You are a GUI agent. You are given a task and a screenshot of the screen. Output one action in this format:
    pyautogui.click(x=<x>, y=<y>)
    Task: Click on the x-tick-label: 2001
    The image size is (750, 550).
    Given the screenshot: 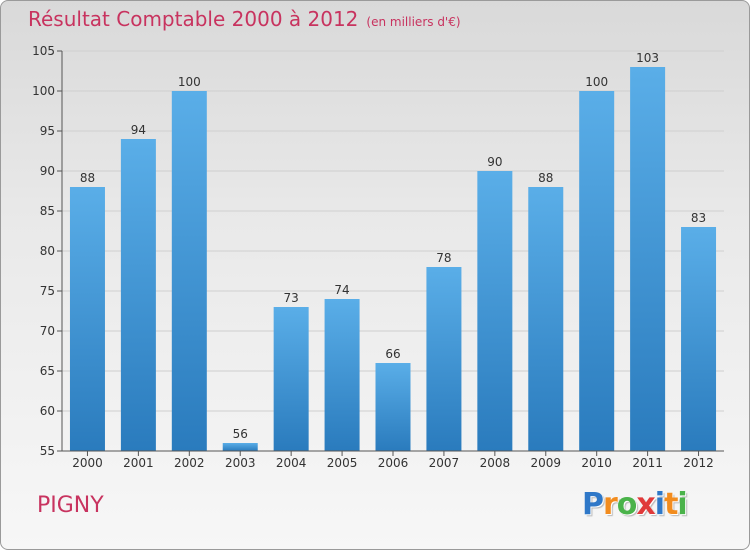 What is the action you would take?
    pyautogui.click(x=138, y=463)
    